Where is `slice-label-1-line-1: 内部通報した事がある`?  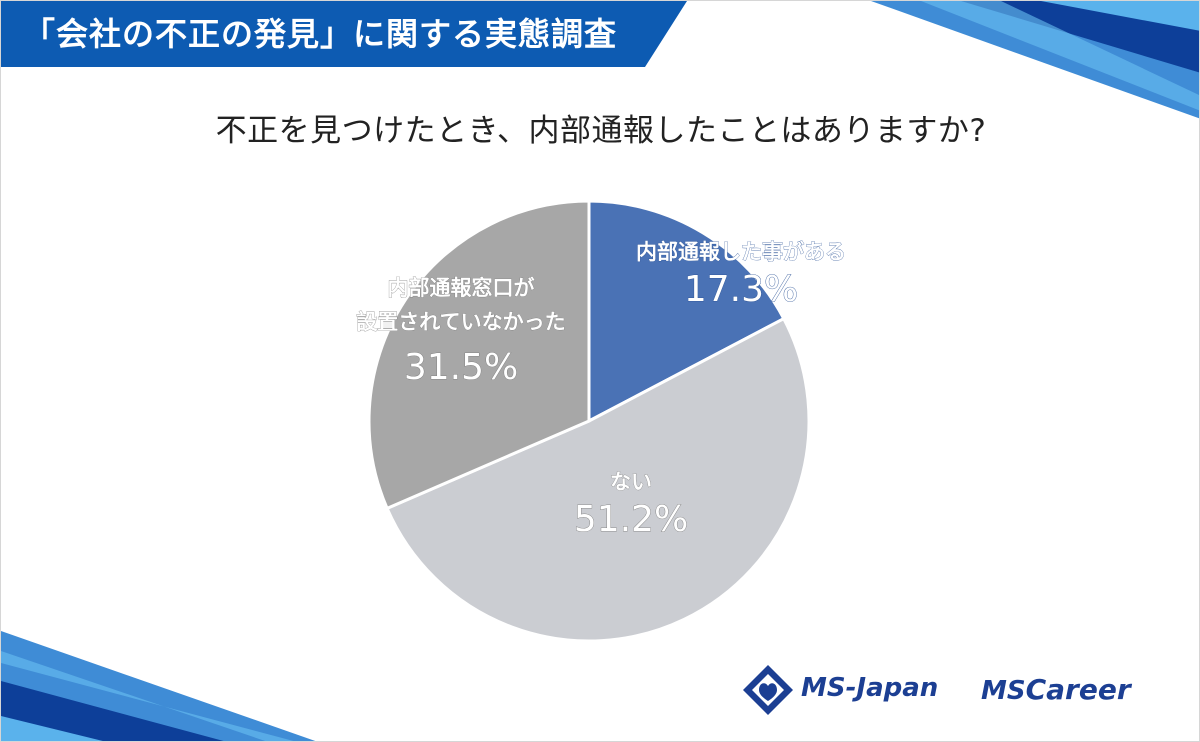 slice-label-1-line-1: 内部通報した事がある is located at coordinates (741, 252).